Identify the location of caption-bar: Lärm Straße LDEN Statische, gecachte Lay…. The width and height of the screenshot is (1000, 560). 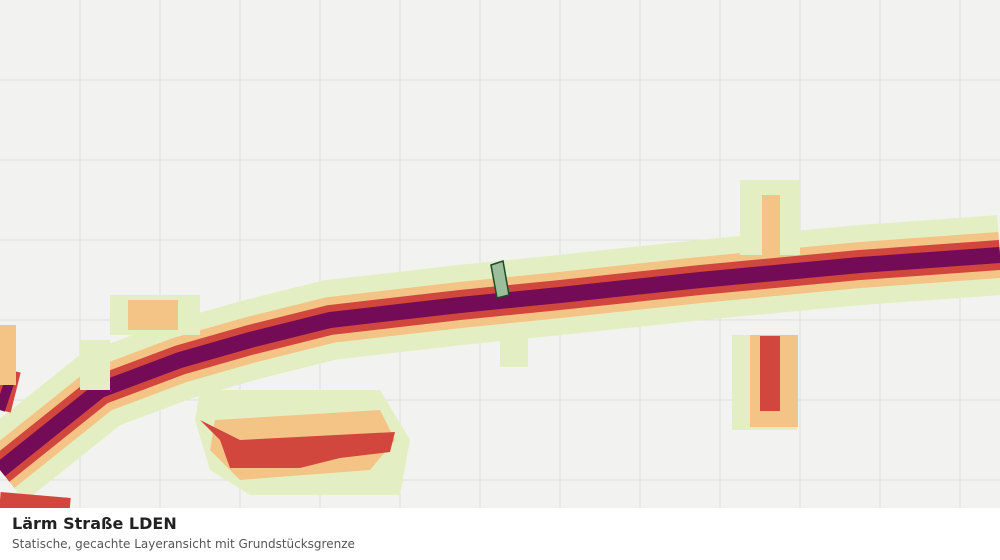
(500, 534).